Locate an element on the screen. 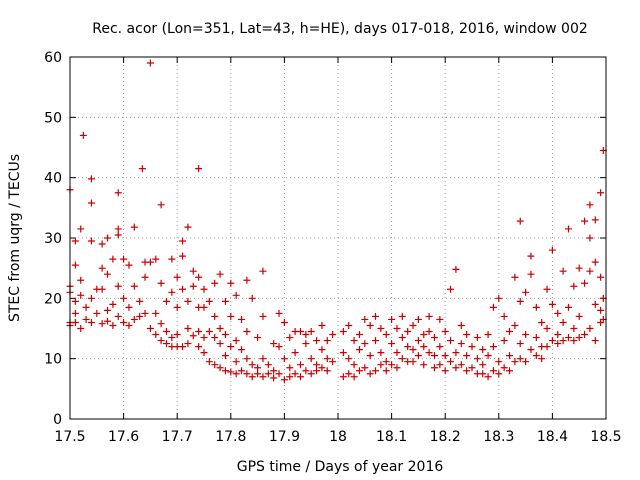 The image size is (640, 480). x-tick-label: 17.9 is located at coordinates (284, 437).